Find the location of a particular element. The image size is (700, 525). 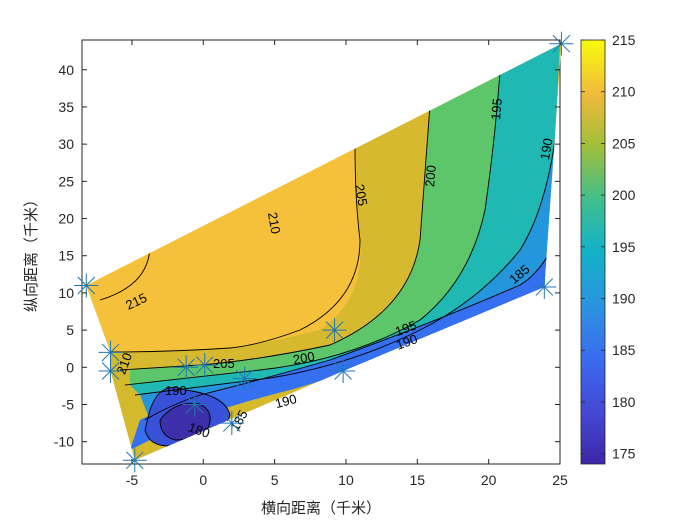

colorbar-tick-label: 185 is located at coordinates (624, 350).